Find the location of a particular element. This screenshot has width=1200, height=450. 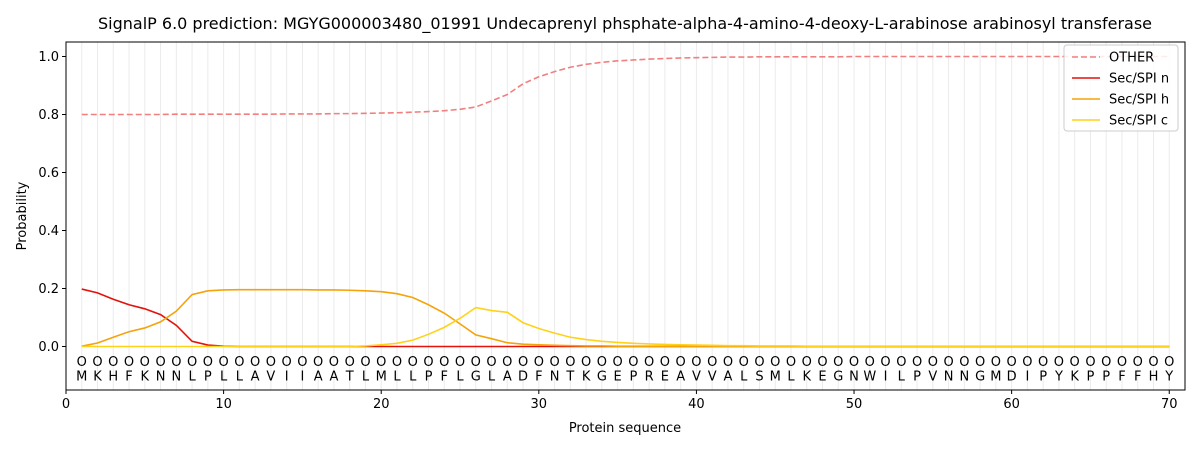

legend-label: Sec/SPI c is located at coordinates (1138, 121).